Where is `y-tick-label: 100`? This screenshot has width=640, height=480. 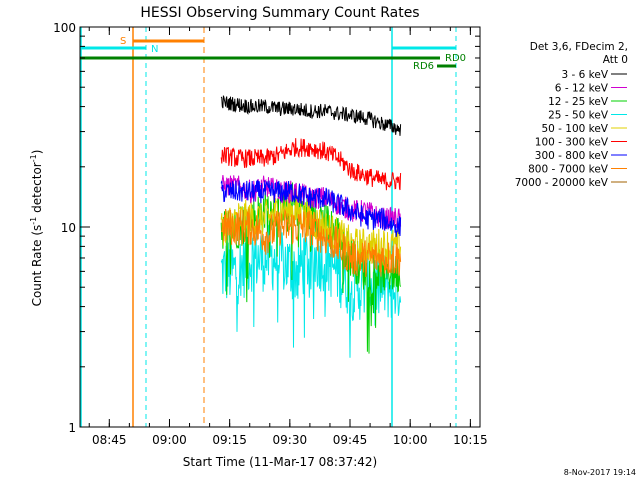 y-tick-label: 100 is located at coordinates (64, 28).